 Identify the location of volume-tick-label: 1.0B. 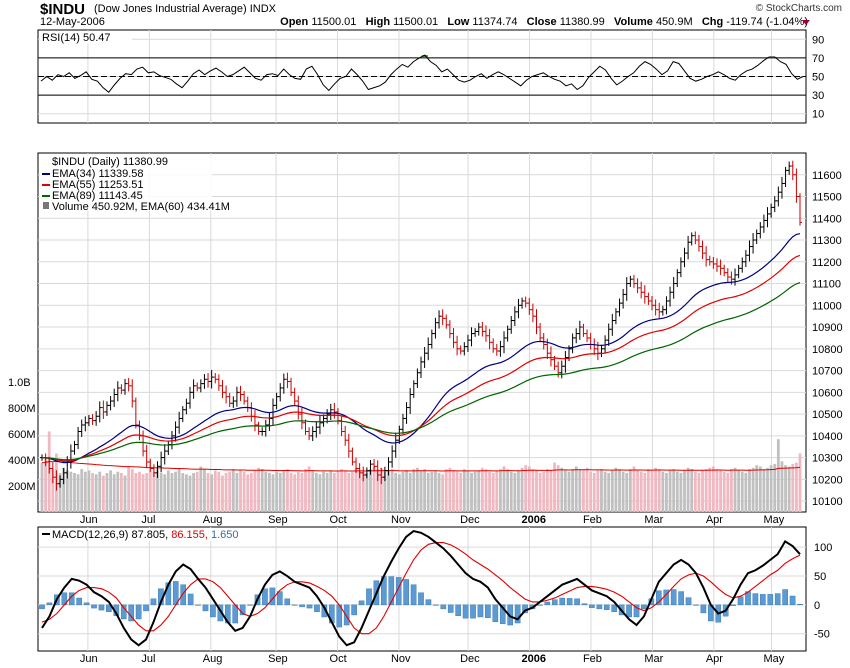
(19, 383).